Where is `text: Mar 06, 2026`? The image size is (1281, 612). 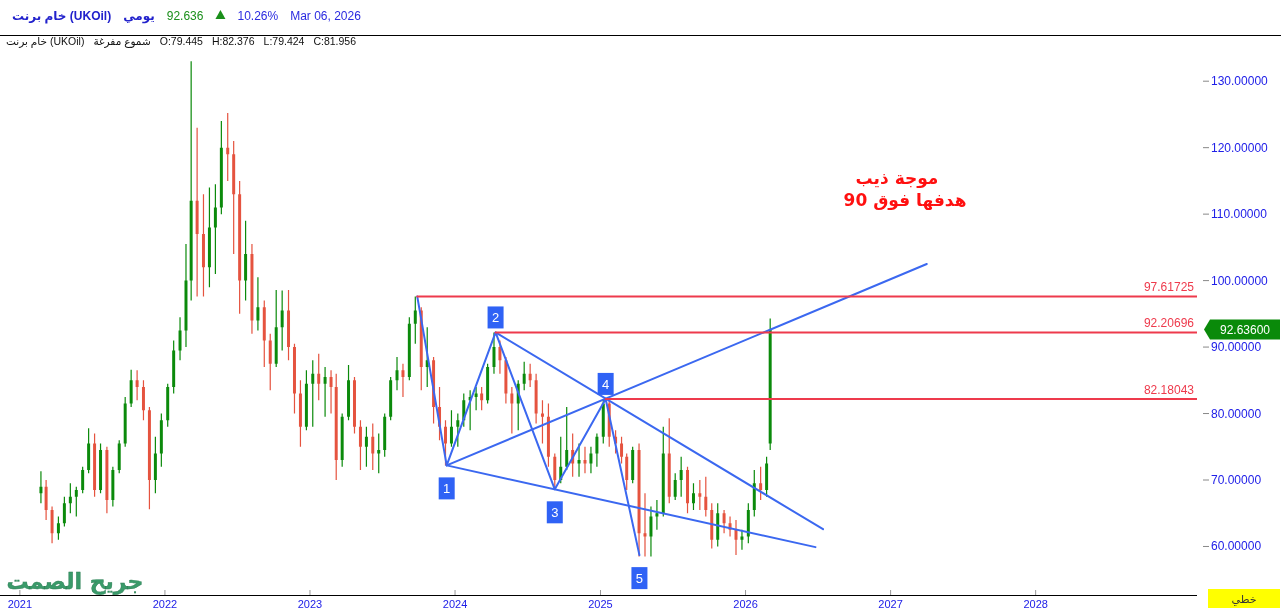 text: Mar 06, 2026 is located at coordinates (326, 16).